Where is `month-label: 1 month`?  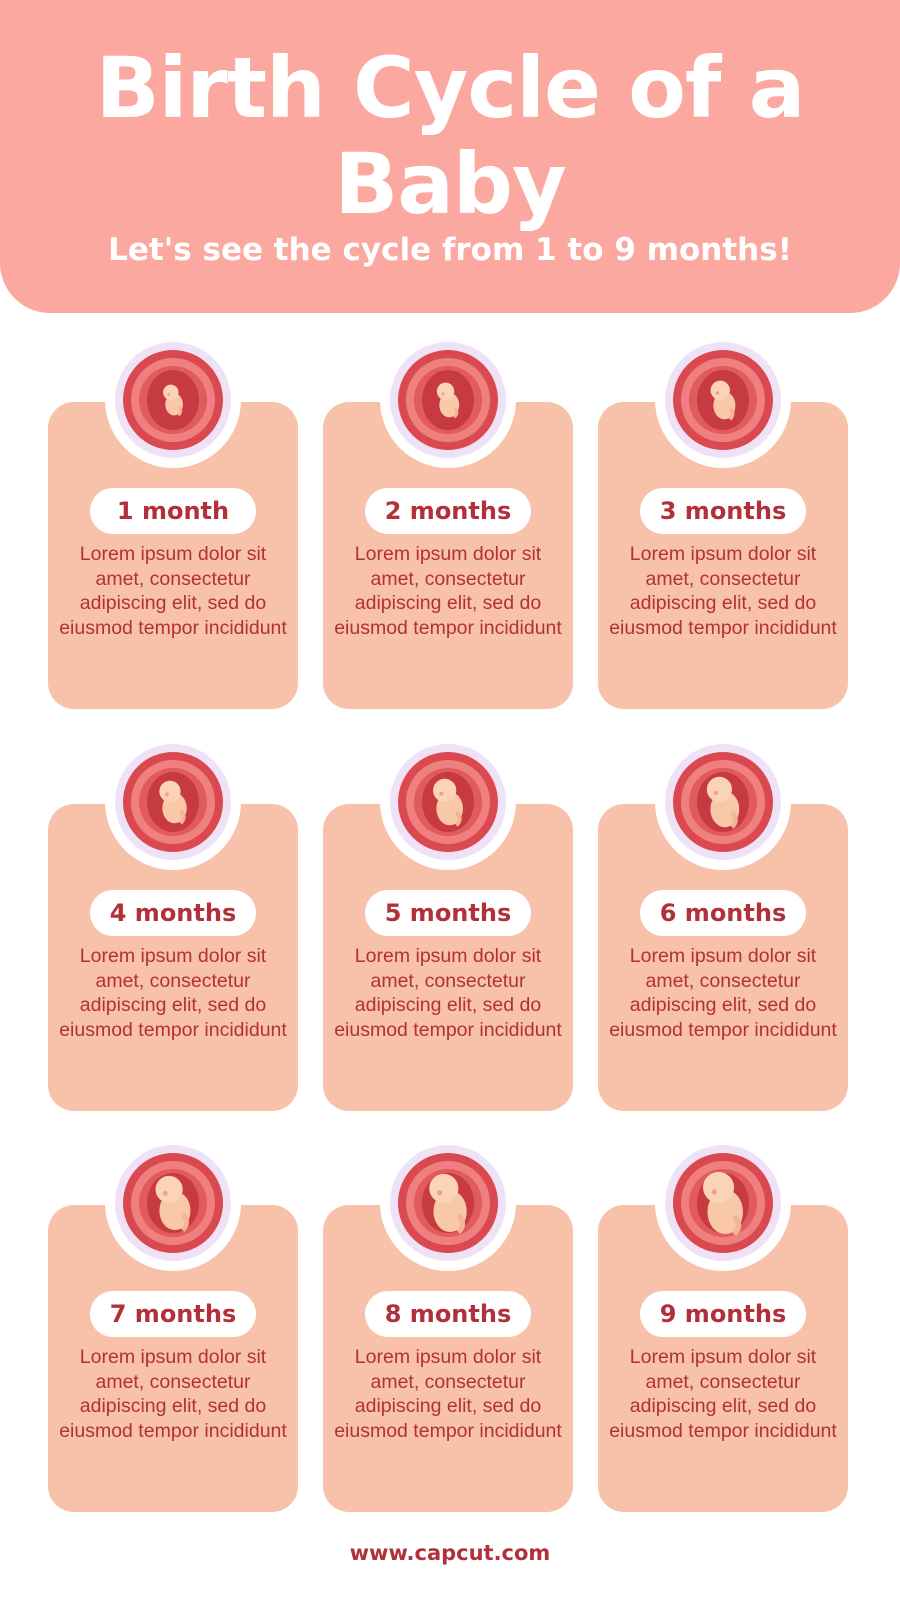 month-label: 1 month is located at coordinates (173, 511).